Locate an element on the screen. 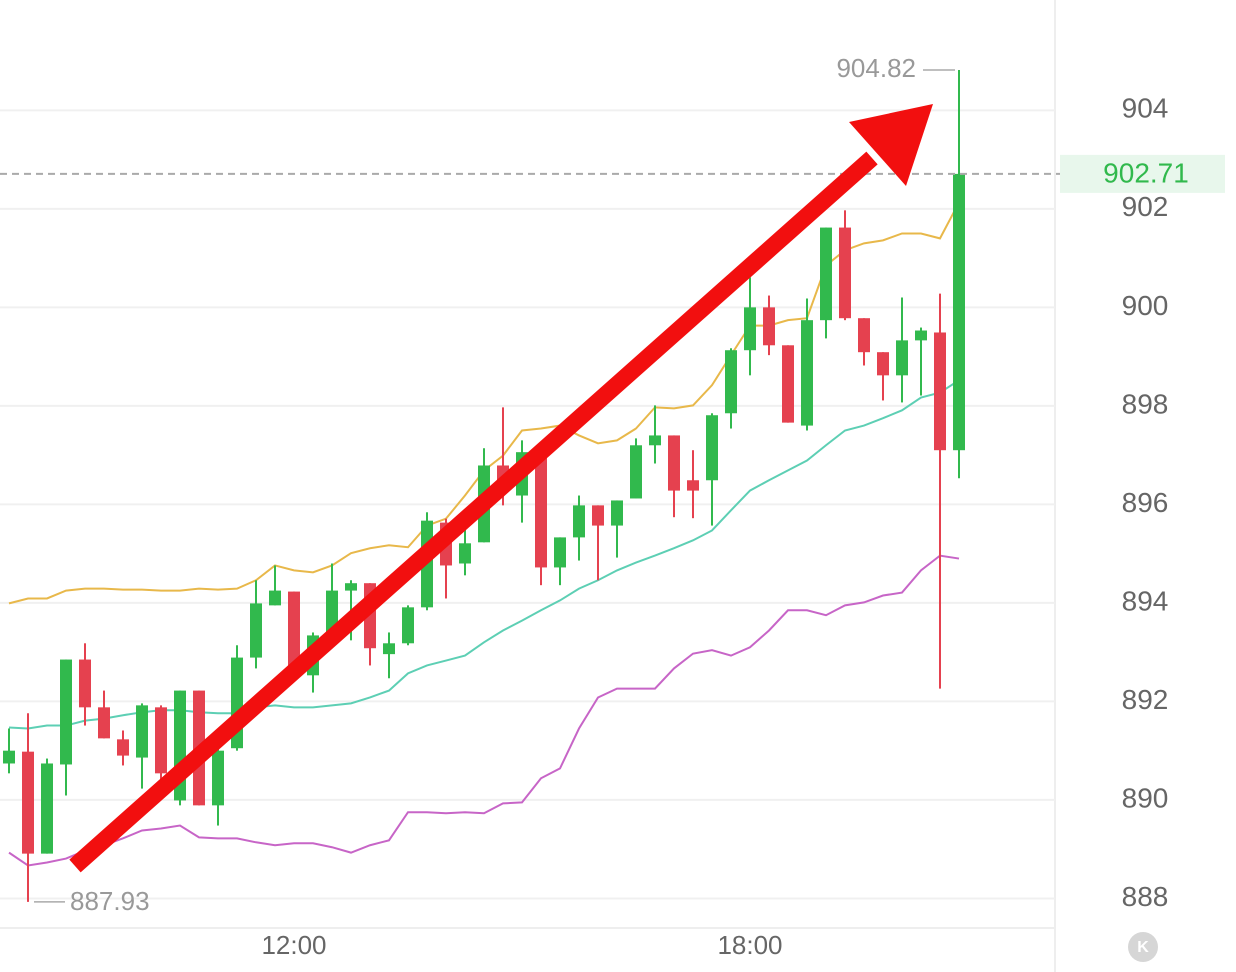  last-price-label: 902.71 is located at coordinates (1146, 172).